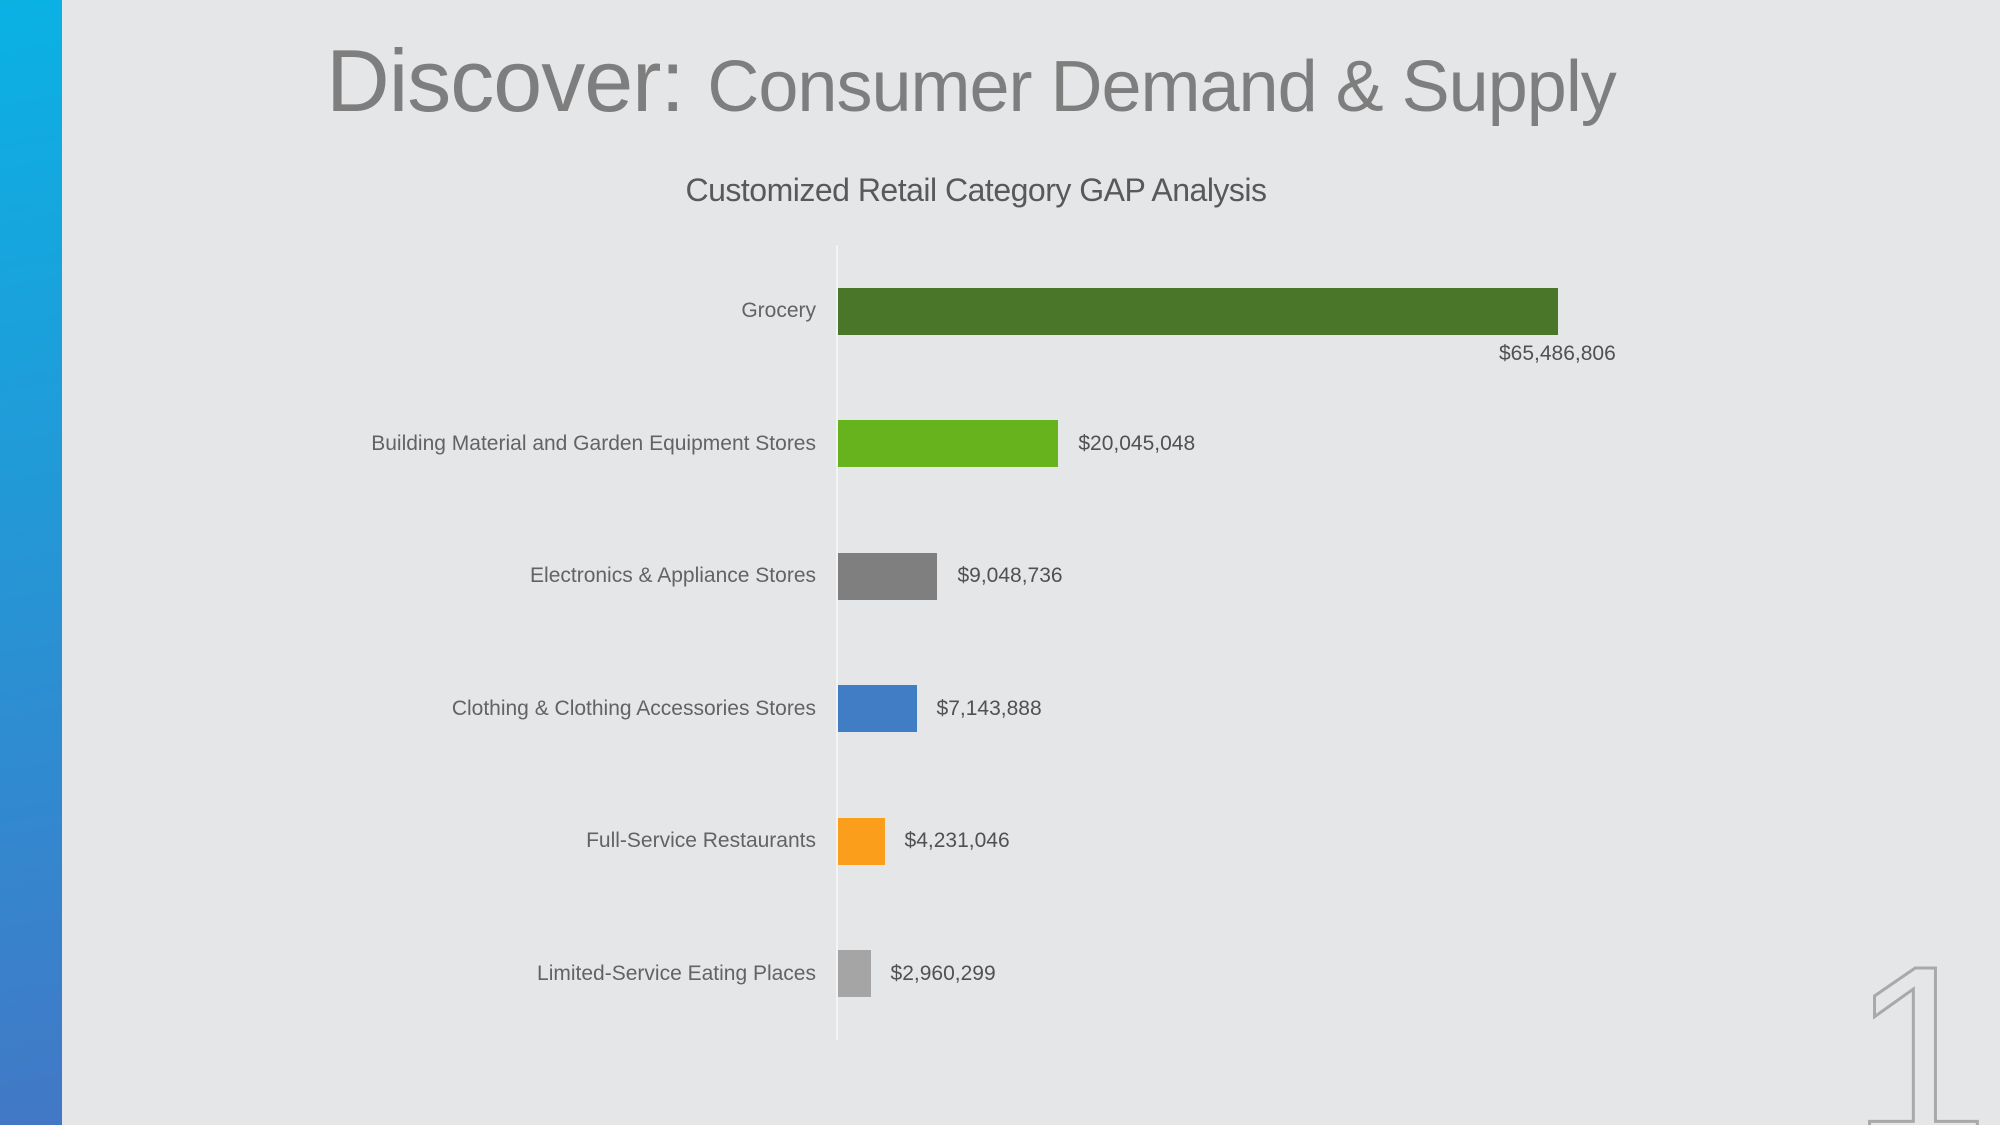 Image resolution: width=2000 pixels, height=1125 pixels. Describe the element at coordinates (676, 973) in the screenshot. I see `category-label: Limited-Service Eating Places` at that location.